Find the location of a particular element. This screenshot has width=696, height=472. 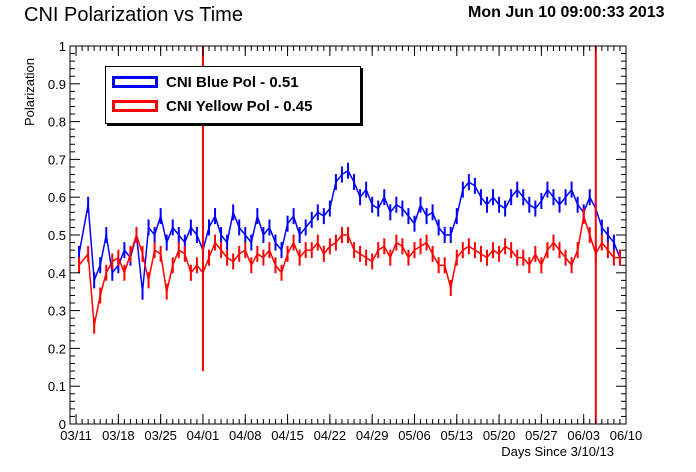

x-tick-label: 03/18 is located at coordinates (118, 435).